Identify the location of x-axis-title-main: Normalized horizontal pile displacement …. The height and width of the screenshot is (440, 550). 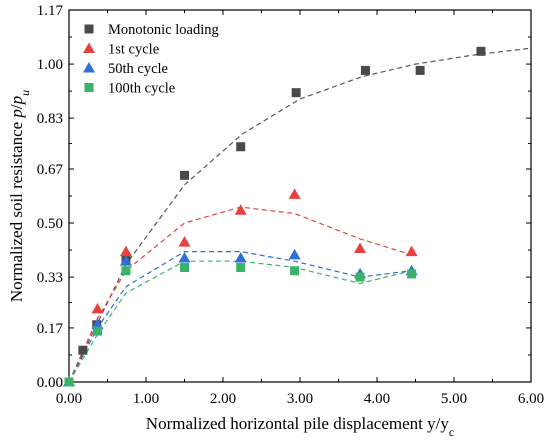
(298, 423).